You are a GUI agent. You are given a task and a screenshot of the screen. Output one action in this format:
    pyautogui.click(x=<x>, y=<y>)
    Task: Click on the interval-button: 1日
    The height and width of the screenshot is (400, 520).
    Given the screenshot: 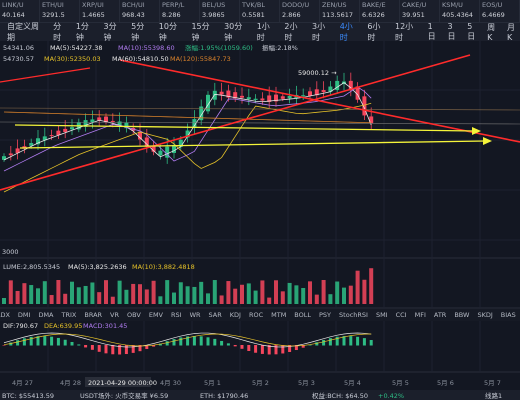 What is the action you would take?
    pyautogui.click(x=431, y=31)
    